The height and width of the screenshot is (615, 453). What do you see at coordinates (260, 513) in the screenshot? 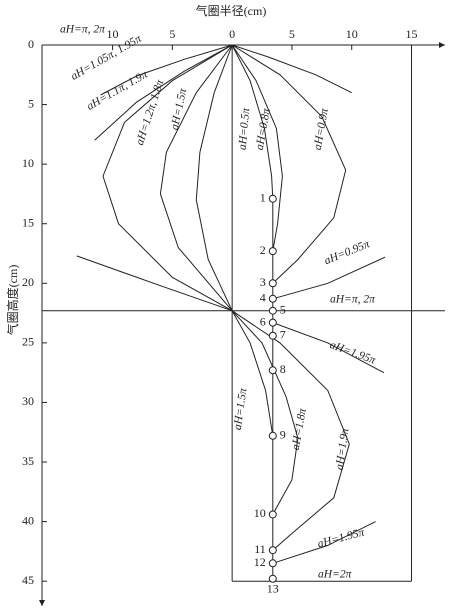
I see `point-label: 10` at bounding box center [260, 513].